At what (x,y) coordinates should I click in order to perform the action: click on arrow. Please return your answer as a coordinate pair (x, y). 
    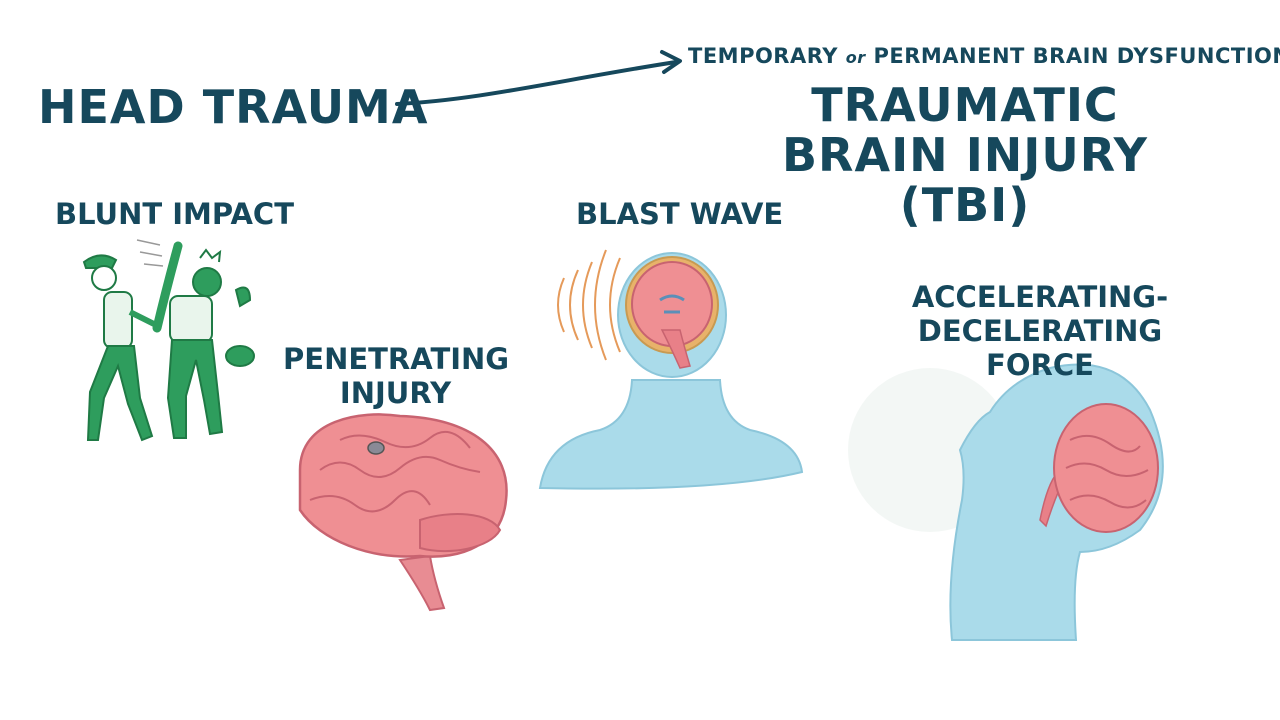
    Looking at the image, I should click on (538, 78).